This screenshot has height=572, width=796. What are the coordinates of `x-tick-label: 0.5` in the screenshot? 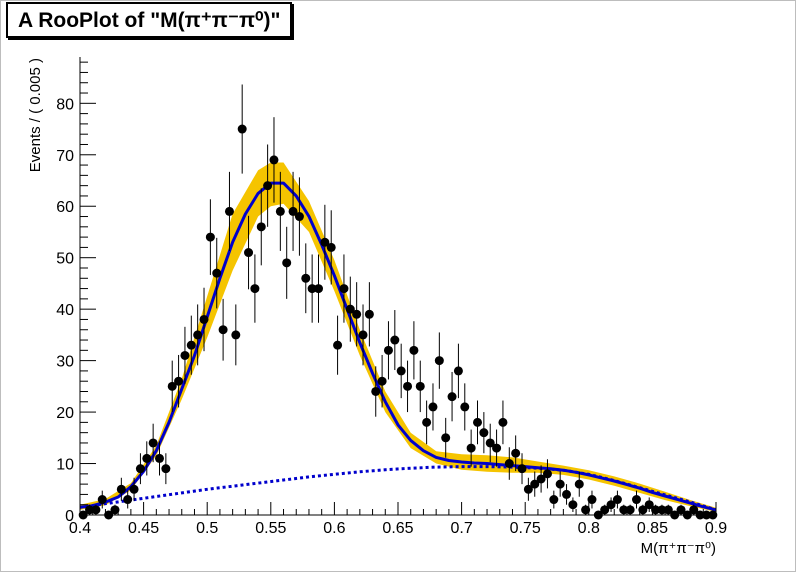 It's located at (207, 528).